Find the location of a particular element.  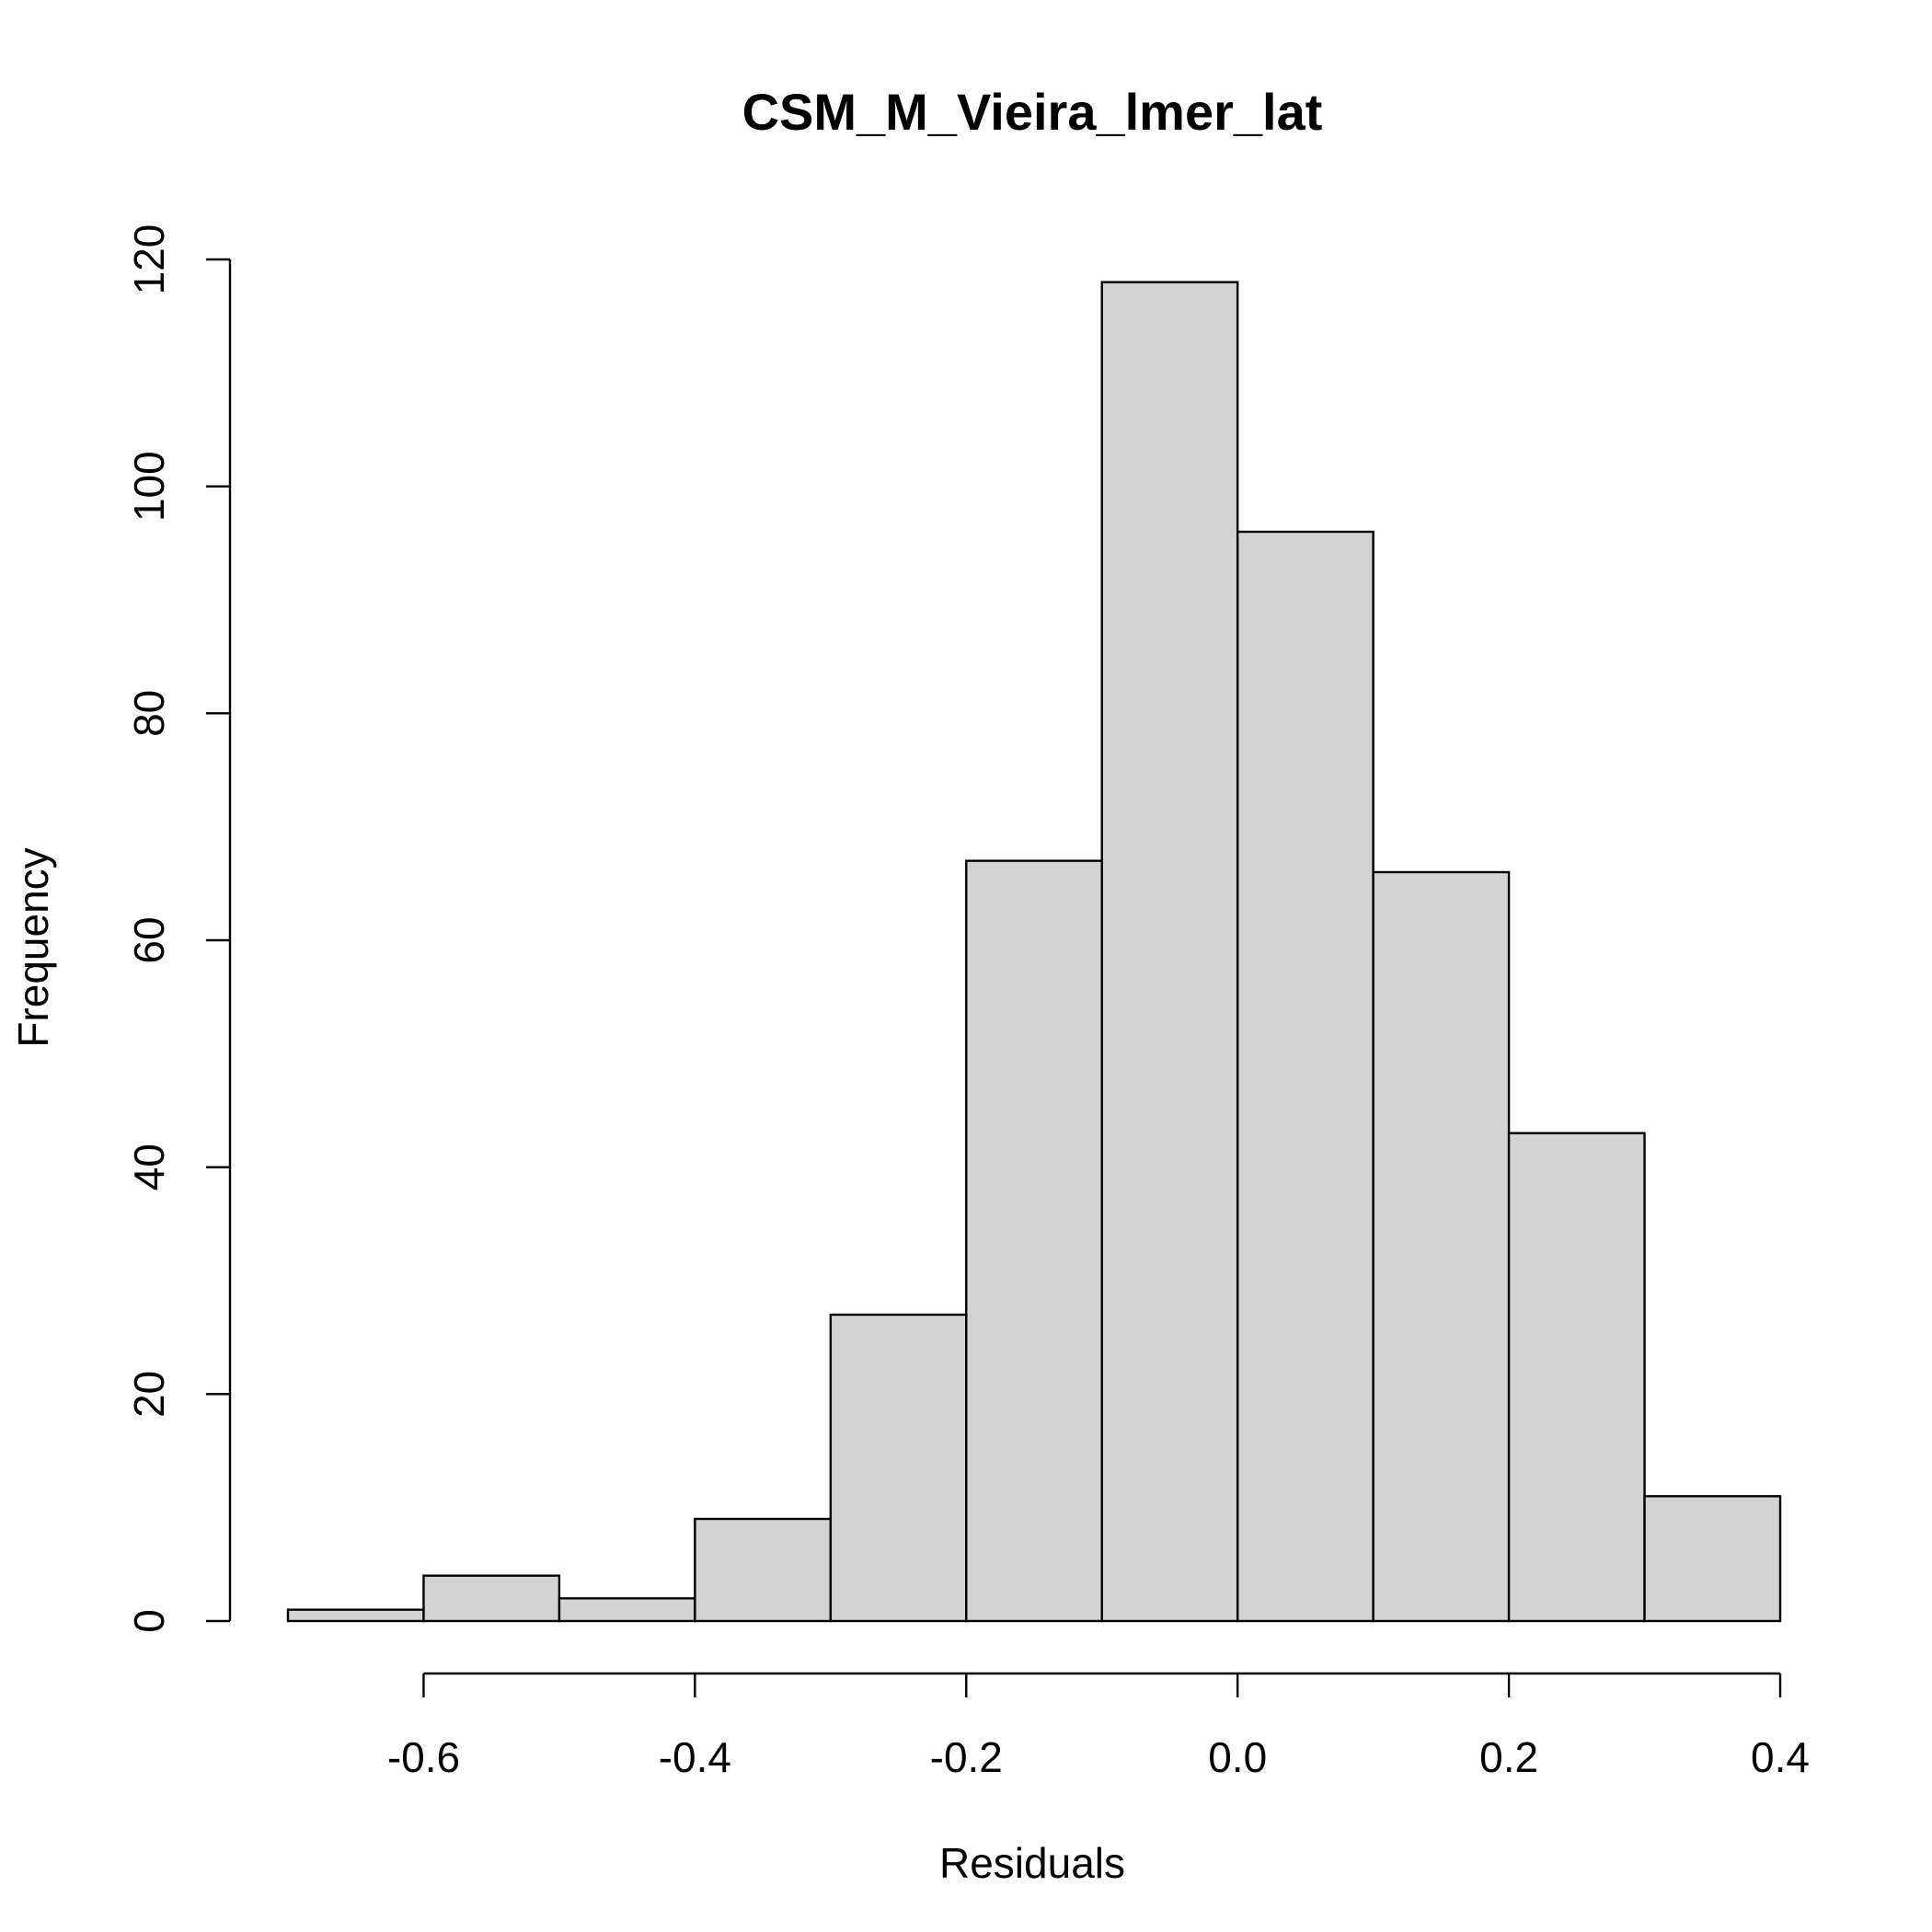

x-tick-label: 0.0 is located at coordinates (1237, 1757).